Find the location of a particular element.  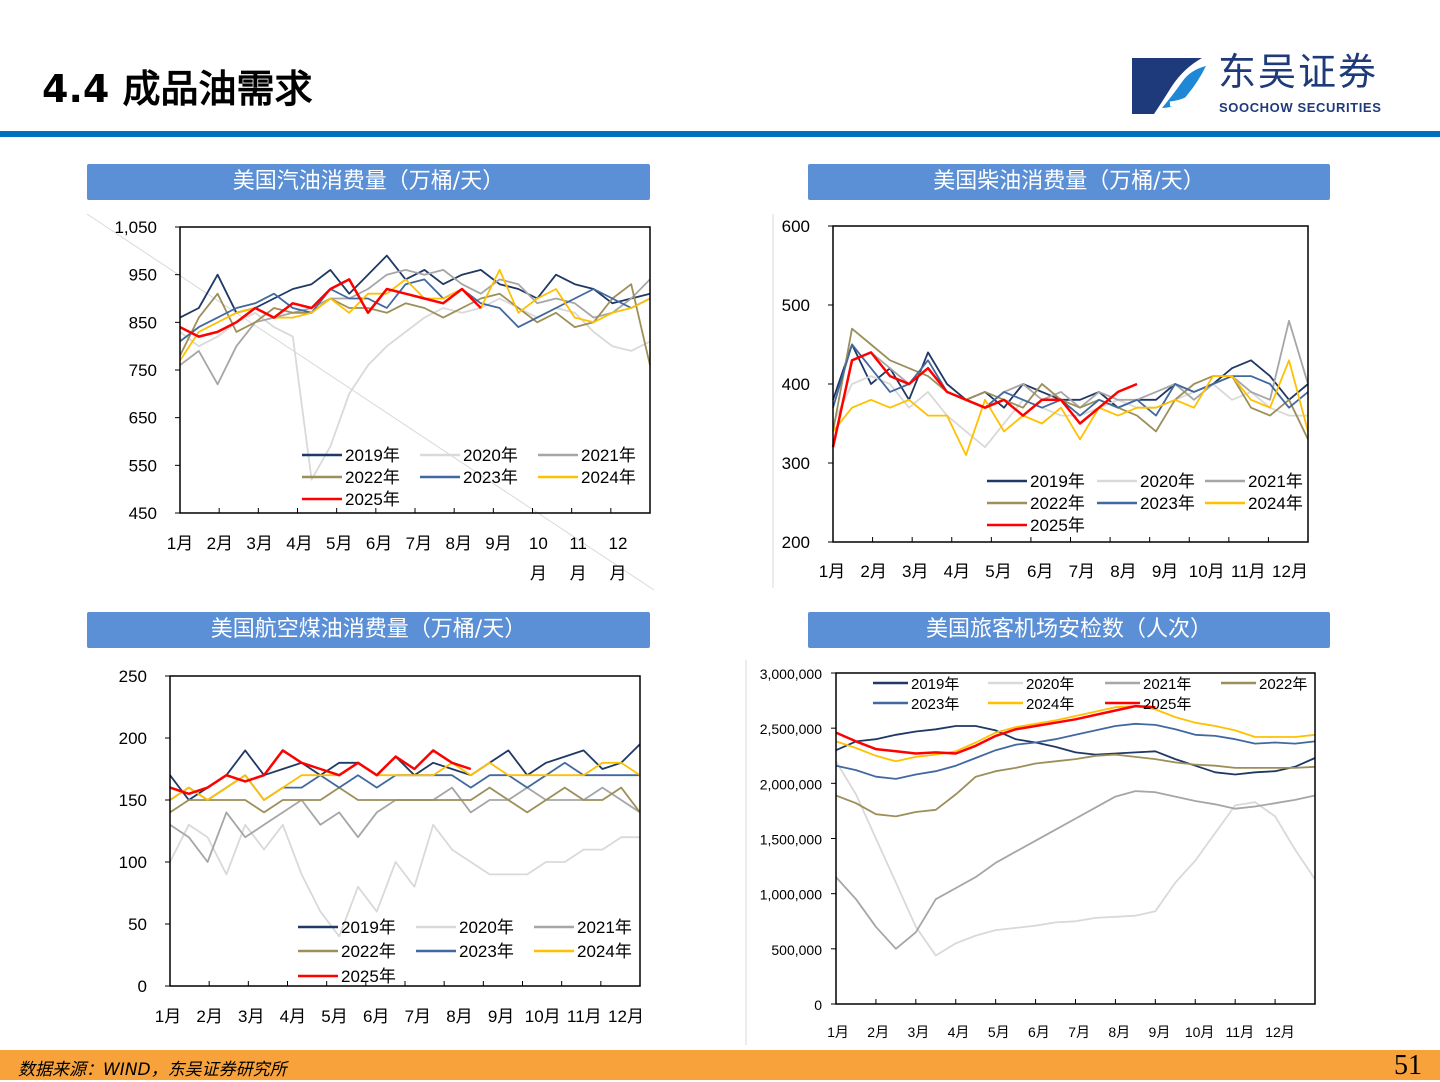

logo-text-cn: 东吴证券 is located at coordinates (1298, 72).